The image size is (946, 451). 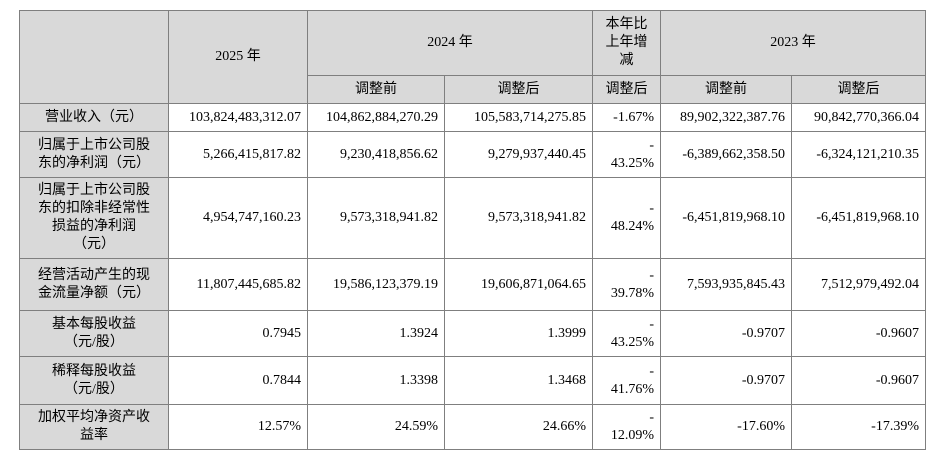 What do you see at coordinates (238, 427) in the screenshot?
I see `value-cell: 12.57%` at bounding box center [238, 427].